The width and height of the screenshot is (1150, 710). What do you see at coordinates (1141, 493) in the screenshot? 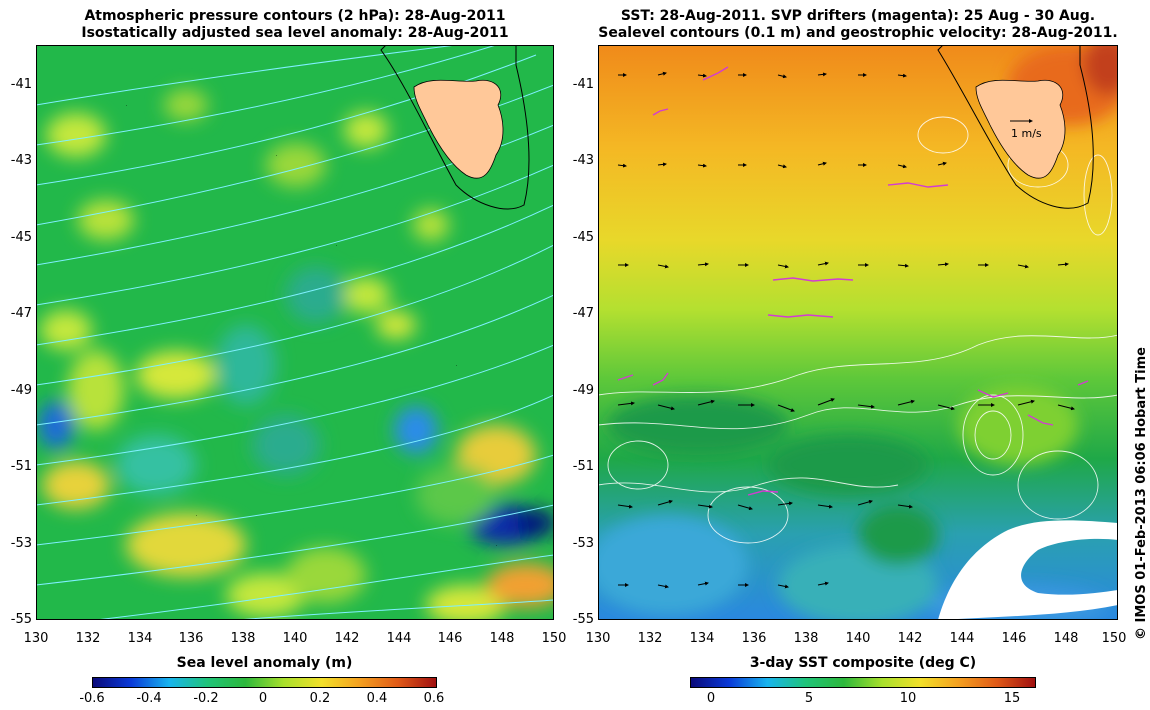
I see `imos-credit: © IMOS 01-Feb-2013 06:06 Hobart Time` at bounding box center [1141, 493].